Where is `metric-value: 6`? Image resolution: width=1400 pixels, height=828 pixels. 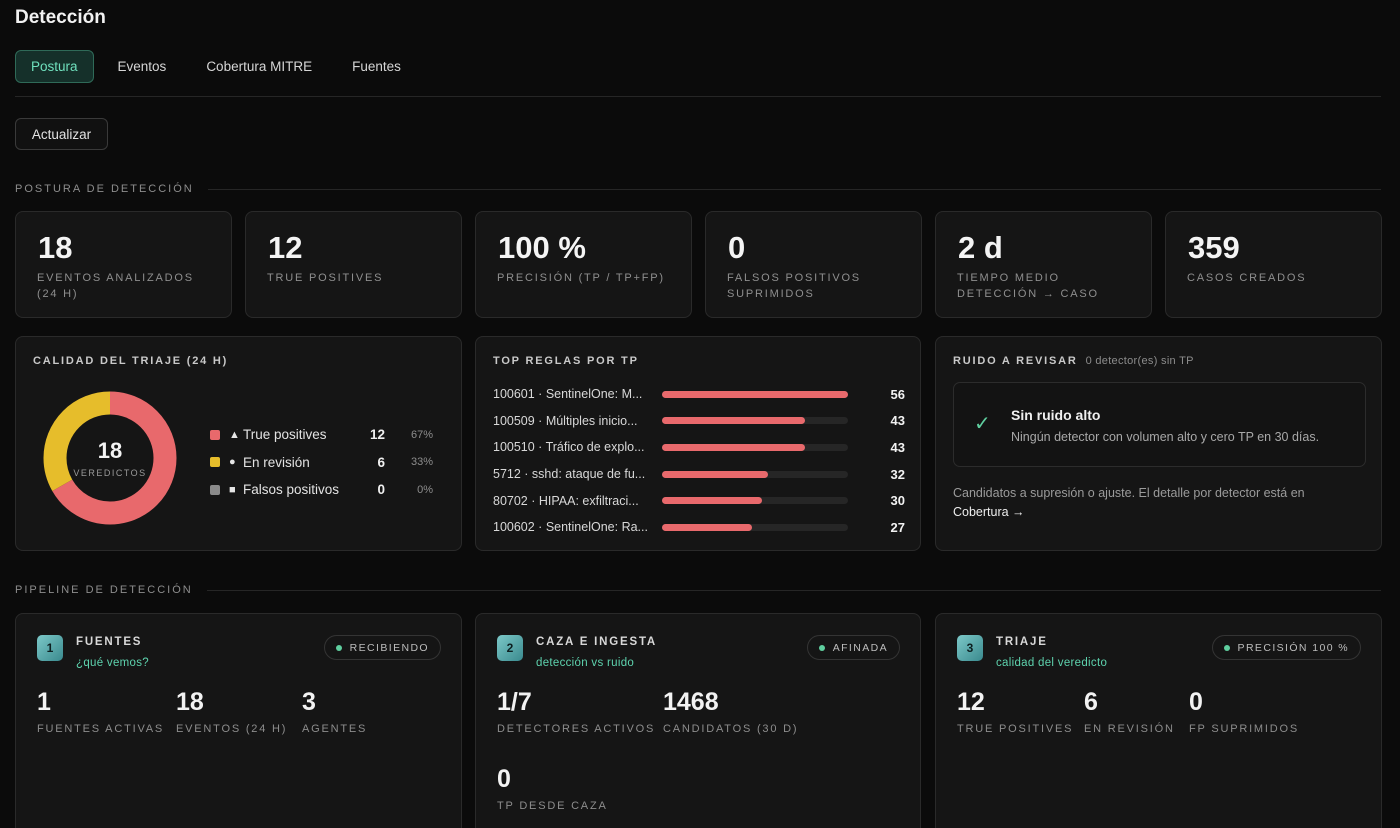
metric-value: 6 is located at coordinates (1091, 702).